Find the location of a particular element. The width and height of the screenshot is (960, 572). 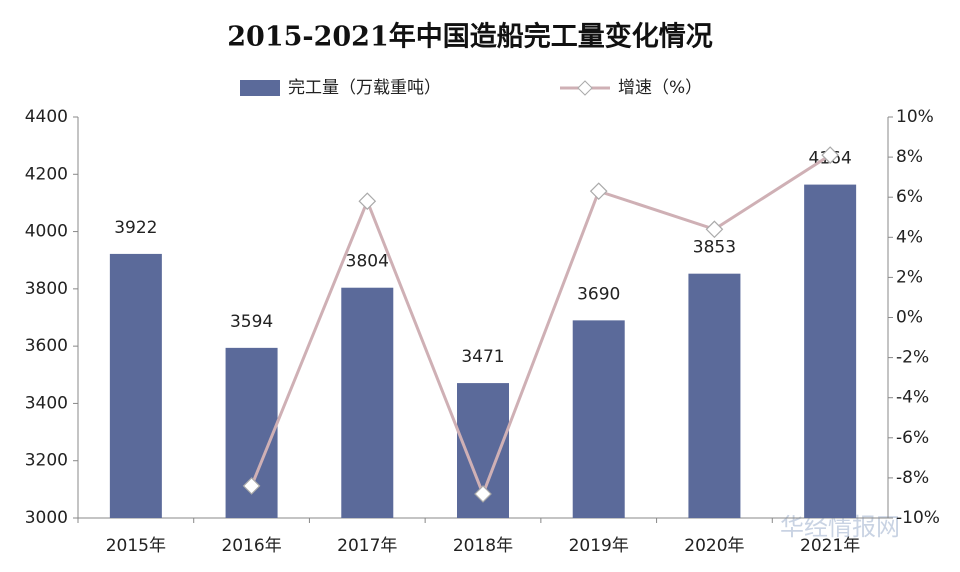

data-label: 3922 is located at coordinates (135, 228).